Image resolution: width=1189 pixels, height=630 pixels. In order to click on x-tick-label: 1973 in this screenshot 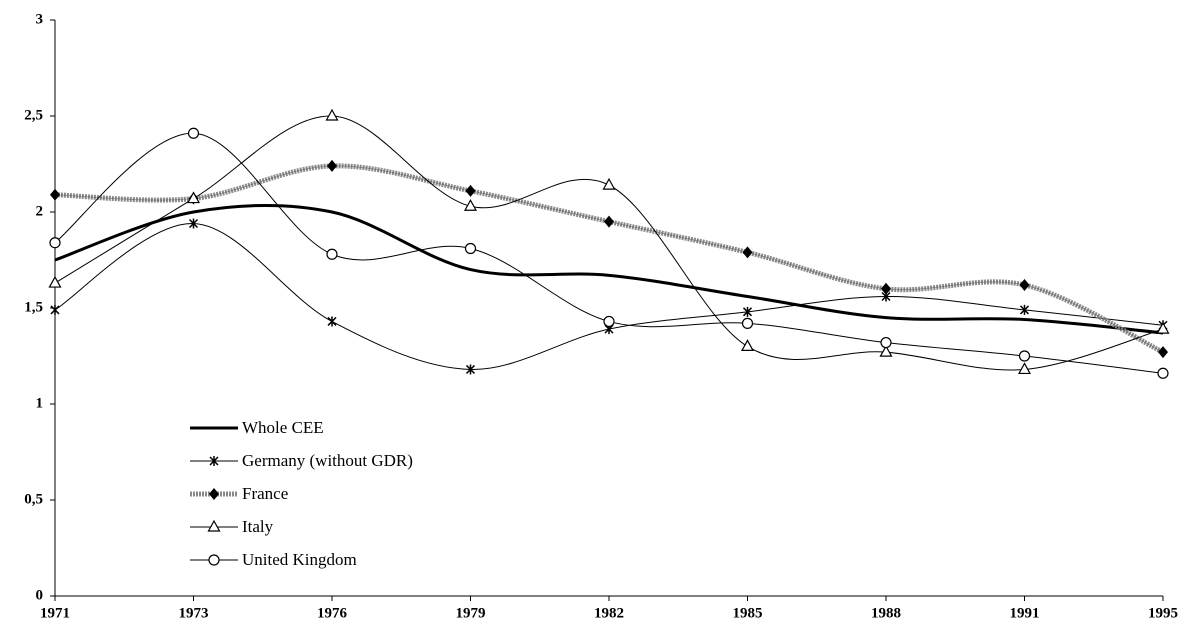, I will do `click(194, 613)`.